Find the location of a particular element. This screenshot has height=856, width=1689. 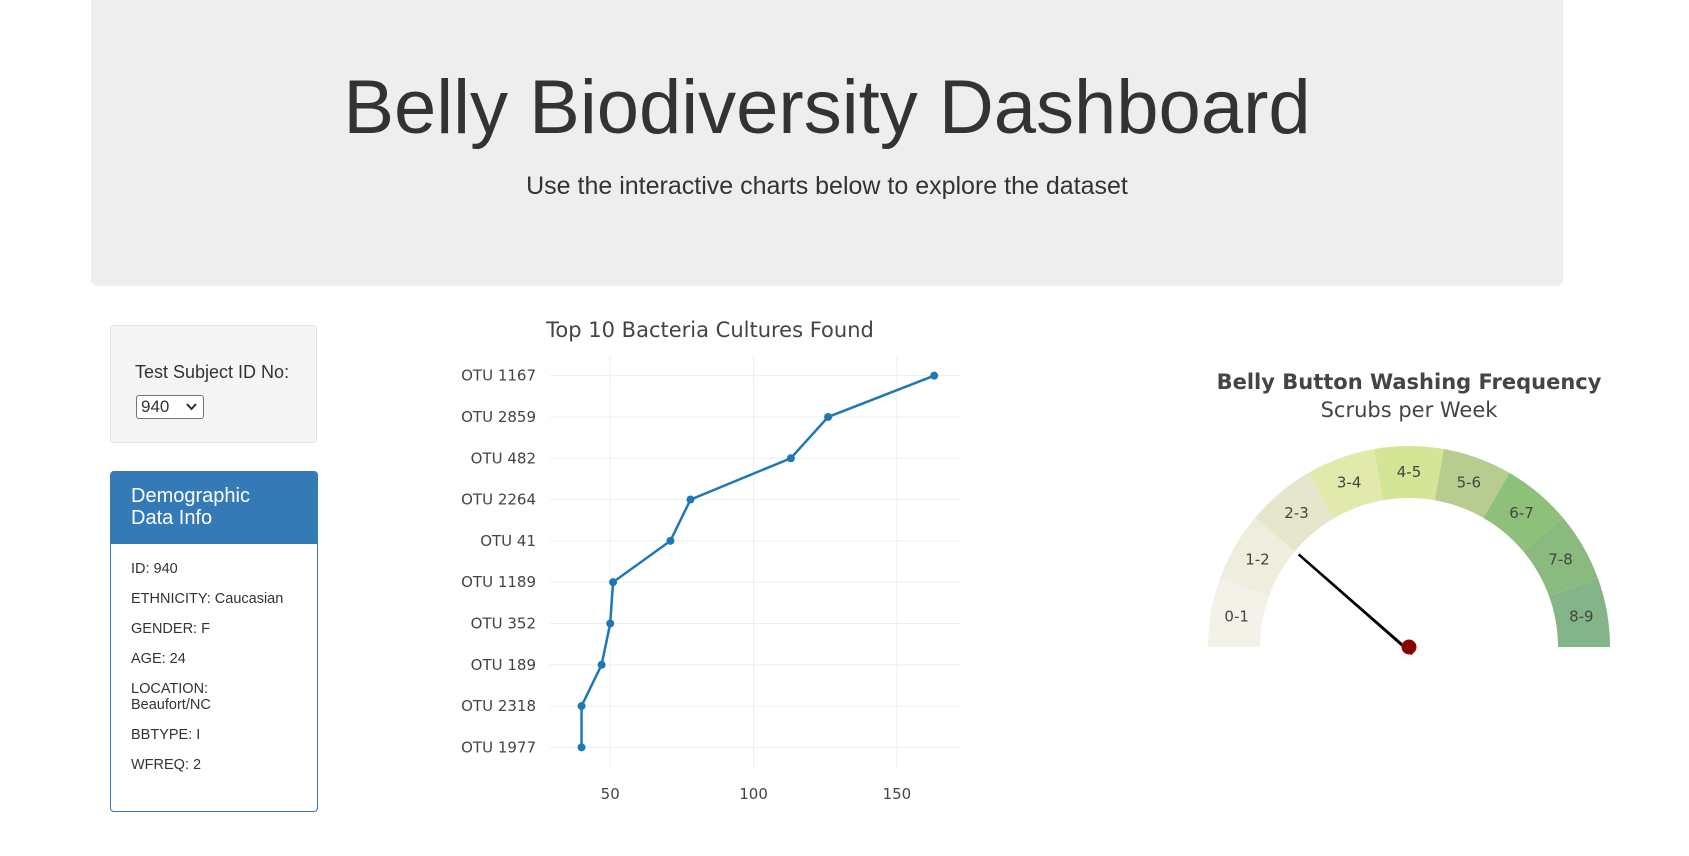

demo-gender: GENDER: F is located at coordinates (170, 629).